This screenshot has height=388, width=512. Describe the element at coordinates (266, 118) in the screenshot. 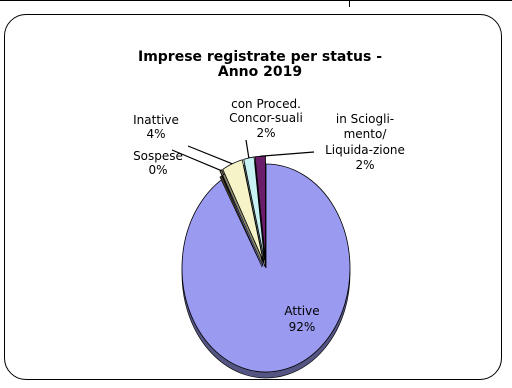

I see `label-concorsuali-line2: Concor-suali` at that location.